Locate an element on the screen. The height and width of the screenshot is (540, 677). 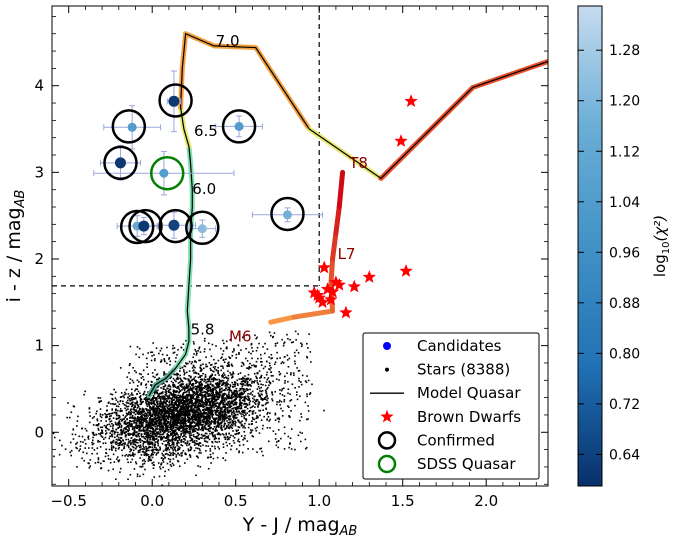
stars-scatter is located at coordinates (188, 408).